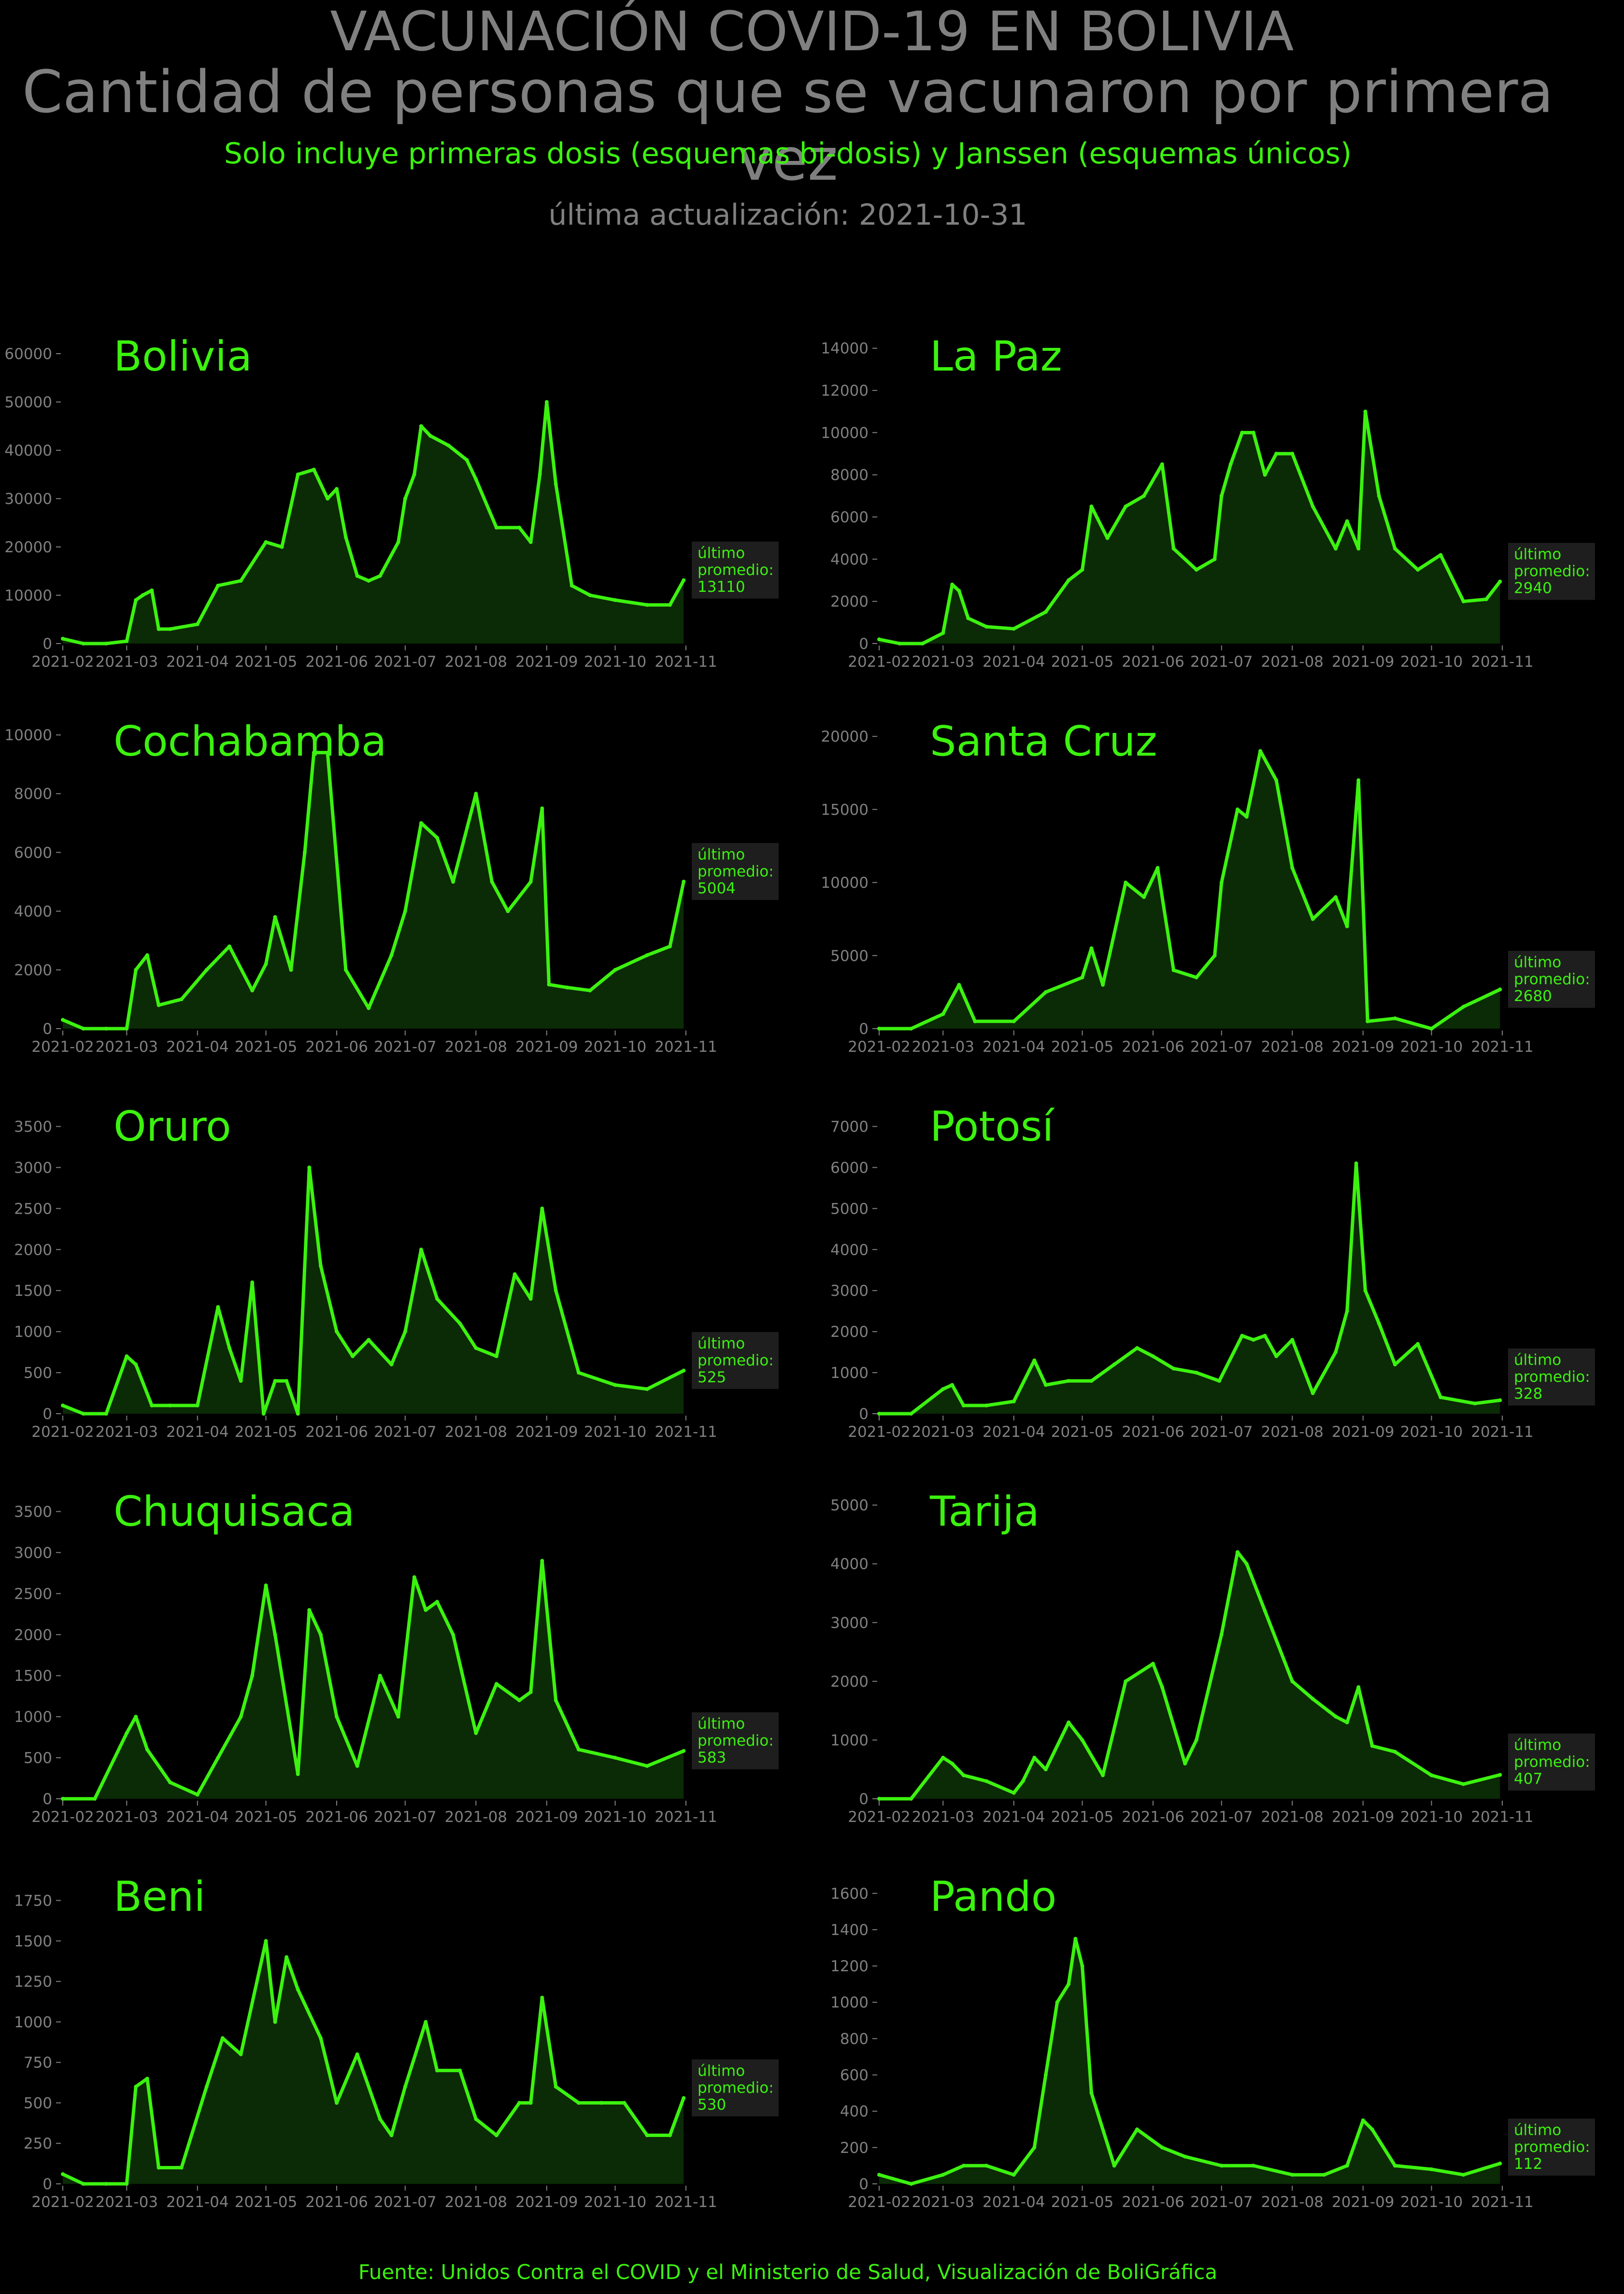 This screenshot has height=2294, width=1624. What do you see at coordinates (845, 391) in the screenshot?
I see `y-tick-label: 12000` at bounding box center [845, 391].